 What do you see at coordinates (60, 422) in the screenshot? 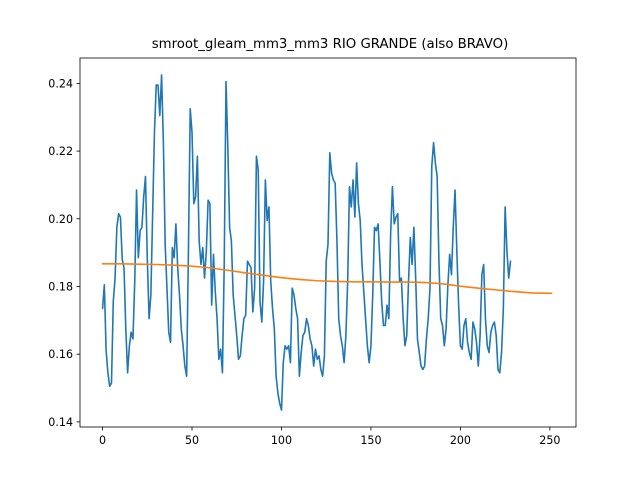
I see `y-tick-label: 0.14` at bounding box center [60, 422].